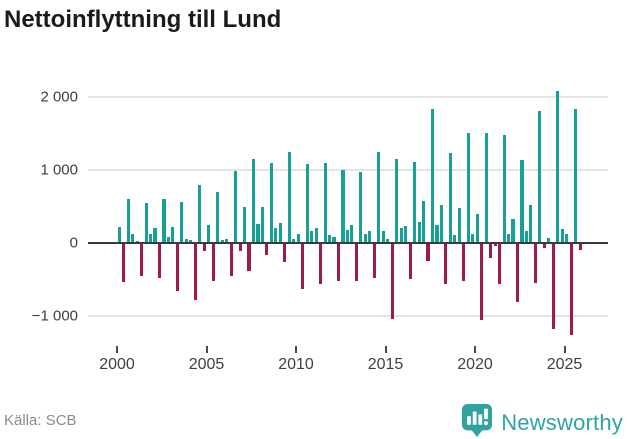 The height and width of the screenshot is (439, 631). I want to click on y-axis-tick-label: −1 000, so click(54, 316).